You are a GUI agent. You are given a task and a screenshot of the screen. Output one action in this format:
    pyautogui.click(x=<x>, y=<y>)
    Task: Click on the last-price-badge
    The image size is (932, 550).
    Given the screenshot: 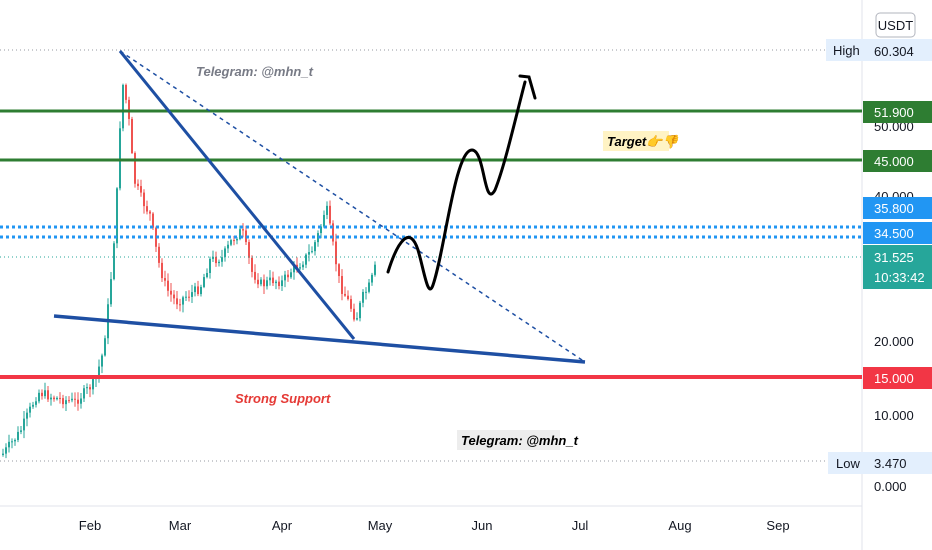 What is the action you would take?
    pyautogui.click(x=897, y=267)
    